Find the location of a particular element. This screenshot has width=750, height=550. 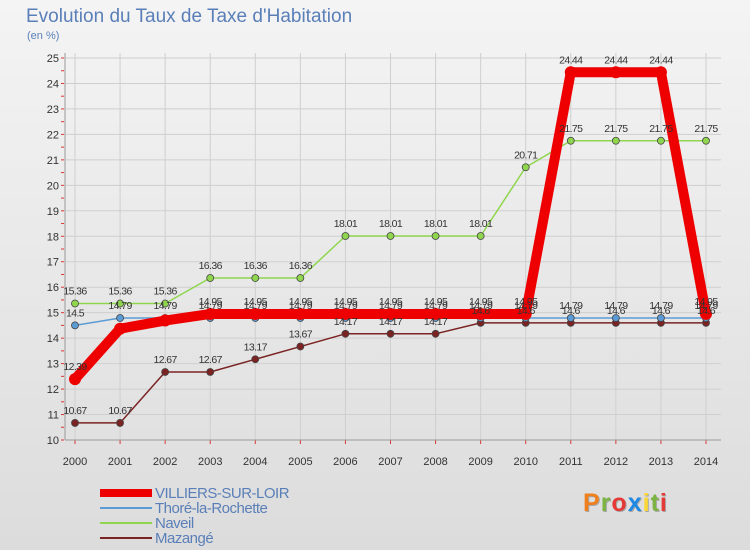

chart-title: Evolution du Taux de Taxe d'Habitation is located at coordinates (189, 16).